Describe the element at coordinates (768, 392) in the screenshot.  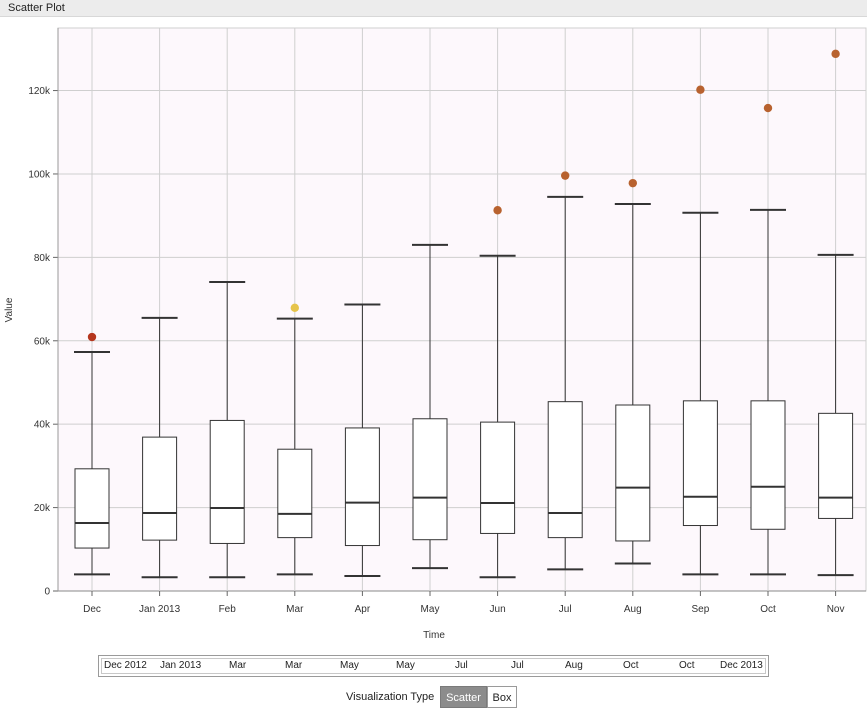
I see `box-oct` at that location.